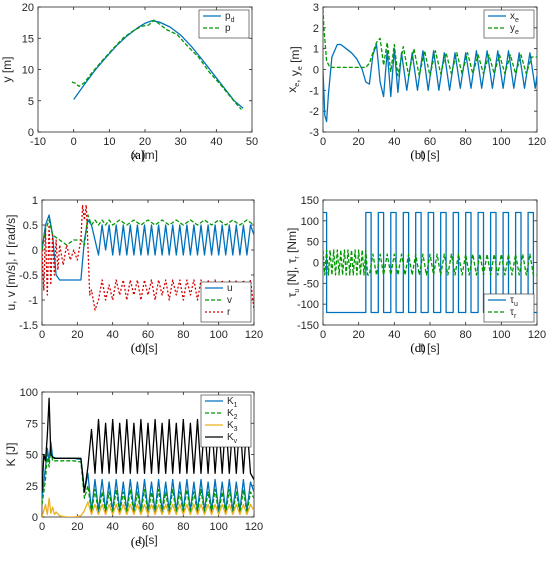 This screenshot has width=550, height=579. Describe the element at coordinates (311, 284) in the screenshot. I see `y-tick-label: -50` at that location.